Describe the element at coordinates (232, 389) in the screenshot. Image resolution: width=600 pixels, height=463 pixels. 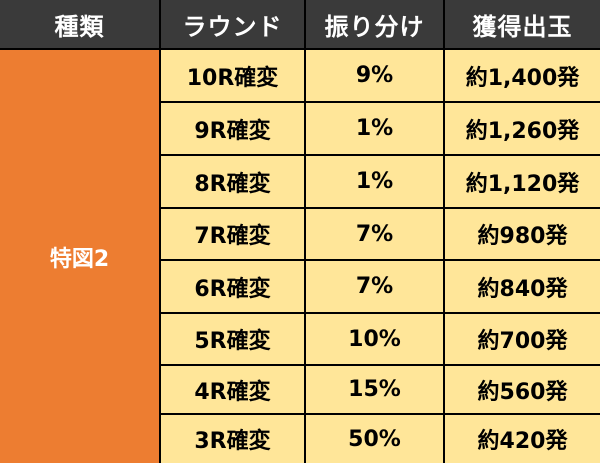
I see `table-cell-round: 4R確変` at that location.